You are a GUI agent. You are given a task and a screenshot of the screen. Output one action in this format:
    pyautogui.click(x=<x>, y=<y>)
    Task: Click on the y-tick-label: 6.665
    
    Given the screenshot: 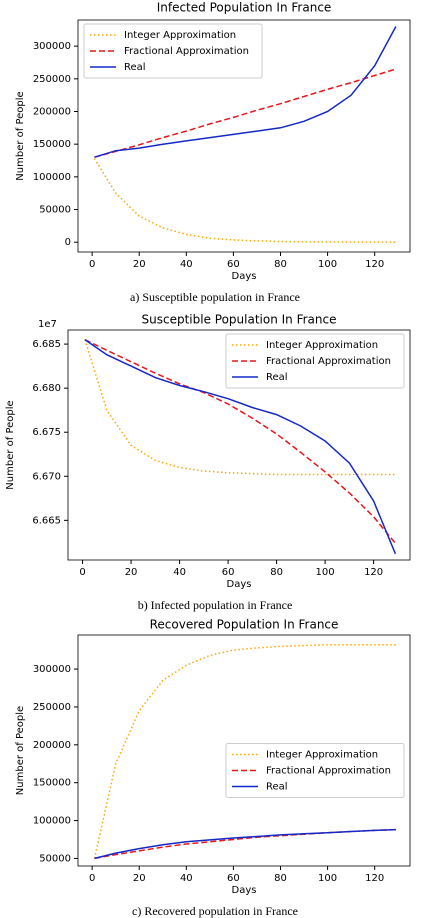 What is the action you would take?
    pyautogui.click(x=46, y=520)
    